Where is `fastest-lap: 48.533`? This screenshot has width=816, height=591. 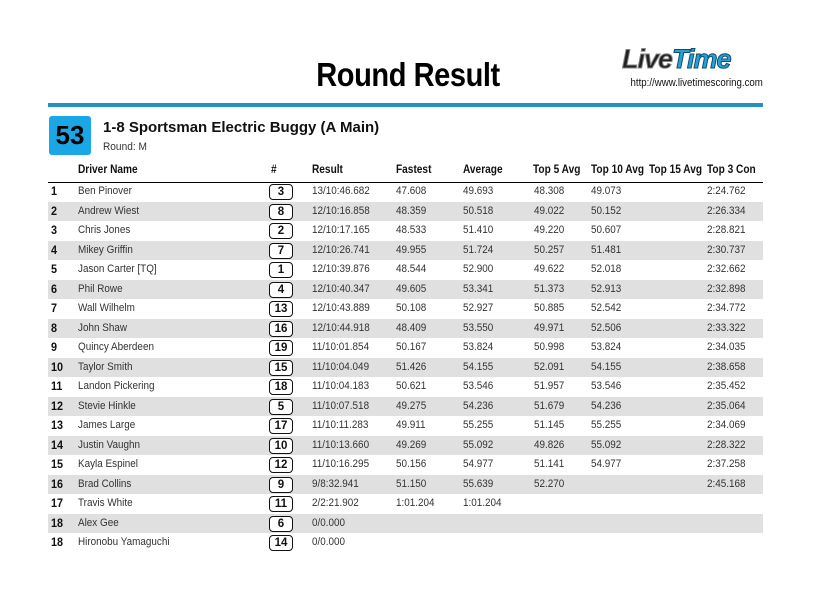
fastest-lap: 48.533 is located at coordinates (411, 230).